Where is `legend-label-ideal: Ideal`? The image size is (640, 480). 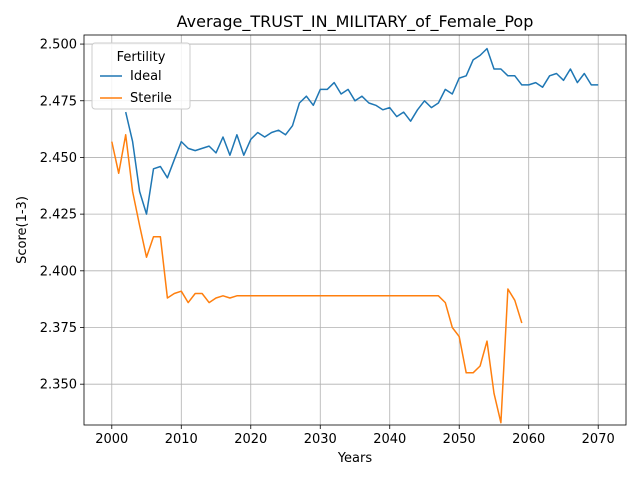
legend-label-ideal: Ideal is located at coordinates (146, 76).